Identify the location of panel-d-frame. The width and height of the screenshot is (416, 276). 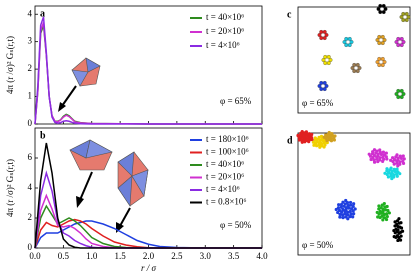
(354, 194).